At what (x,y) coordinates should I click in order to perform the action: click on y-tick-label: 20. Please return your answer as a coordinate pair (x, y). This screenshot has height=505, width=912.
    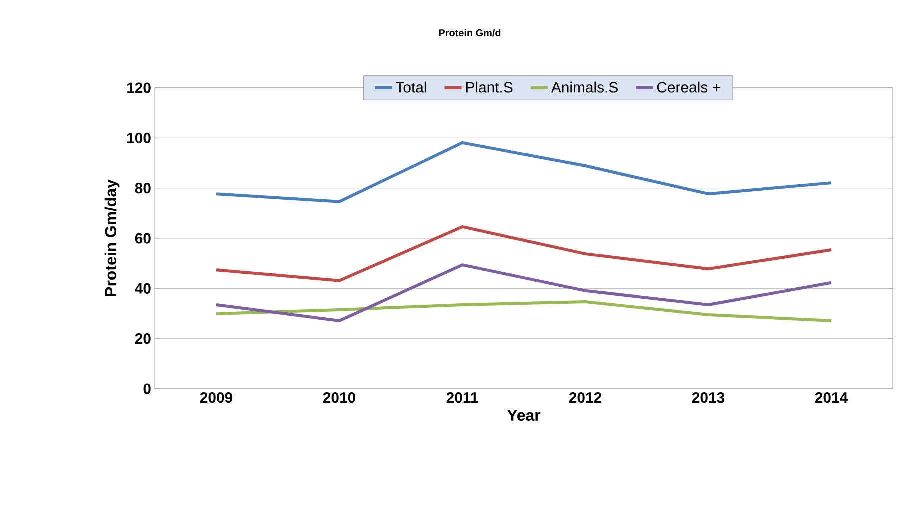
    Looking at the image, I should click on (143, 339).